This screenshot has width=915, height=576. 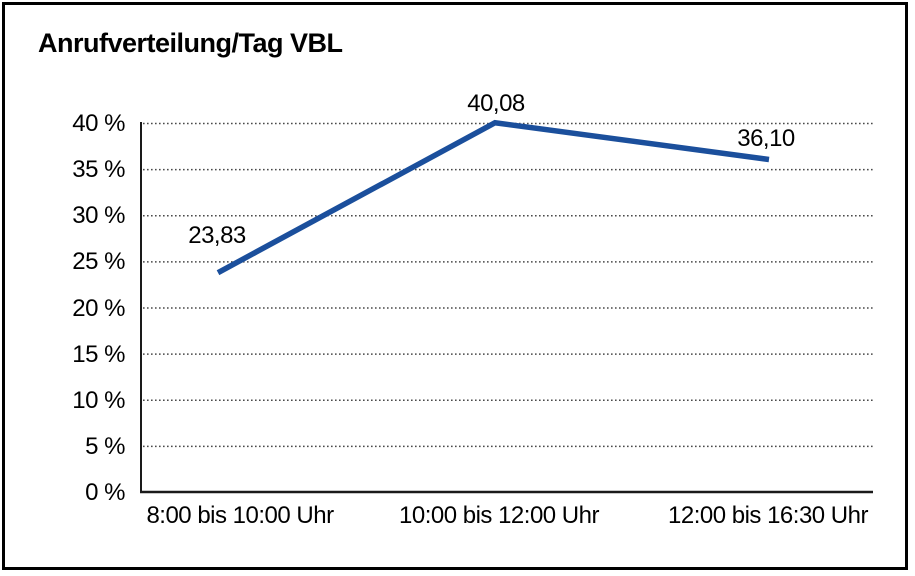 I want to click on y-tick-label-0: 0 %, so click(x=105, y=492).